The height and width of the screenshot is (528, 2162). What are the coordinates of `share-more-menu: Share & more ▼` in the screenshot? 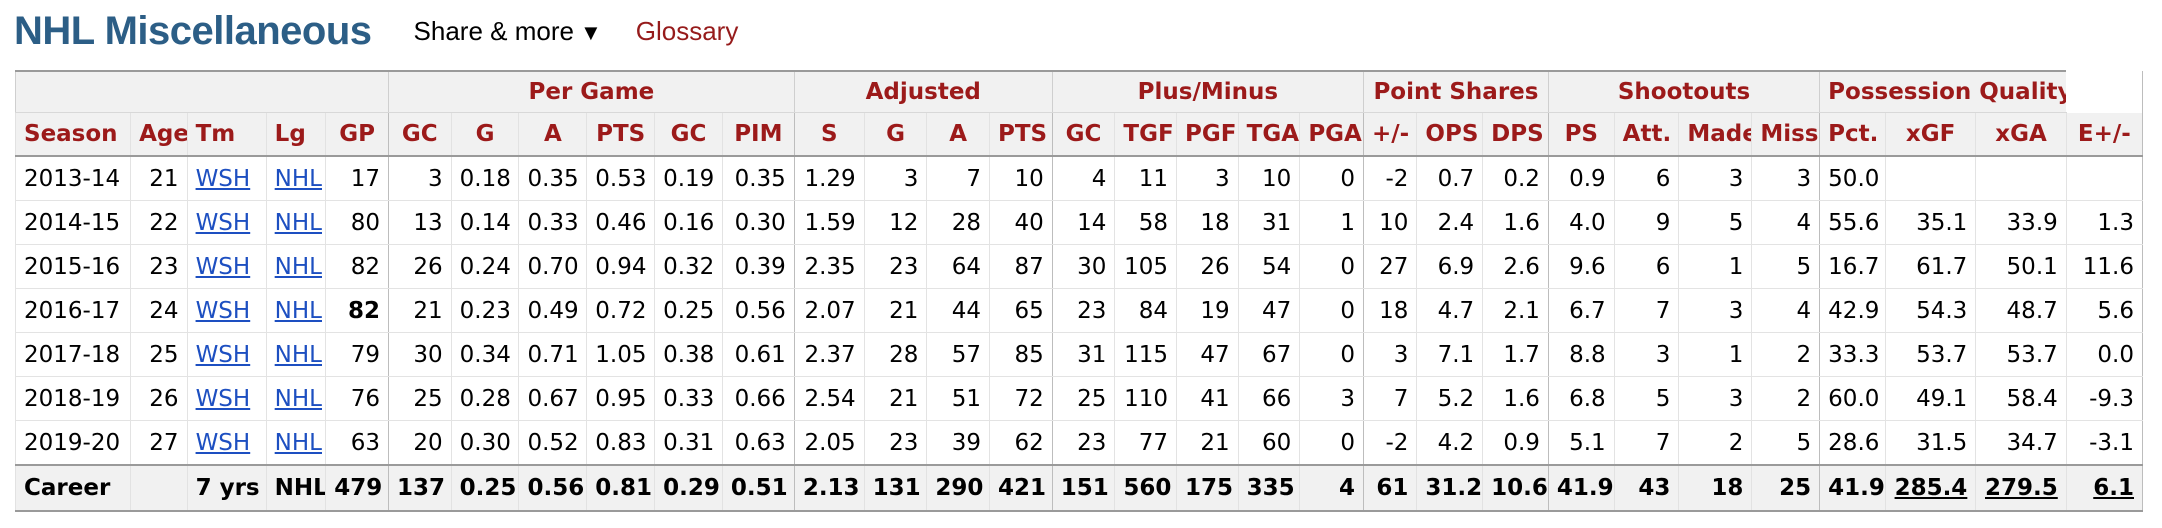 It's located at (508, 31).